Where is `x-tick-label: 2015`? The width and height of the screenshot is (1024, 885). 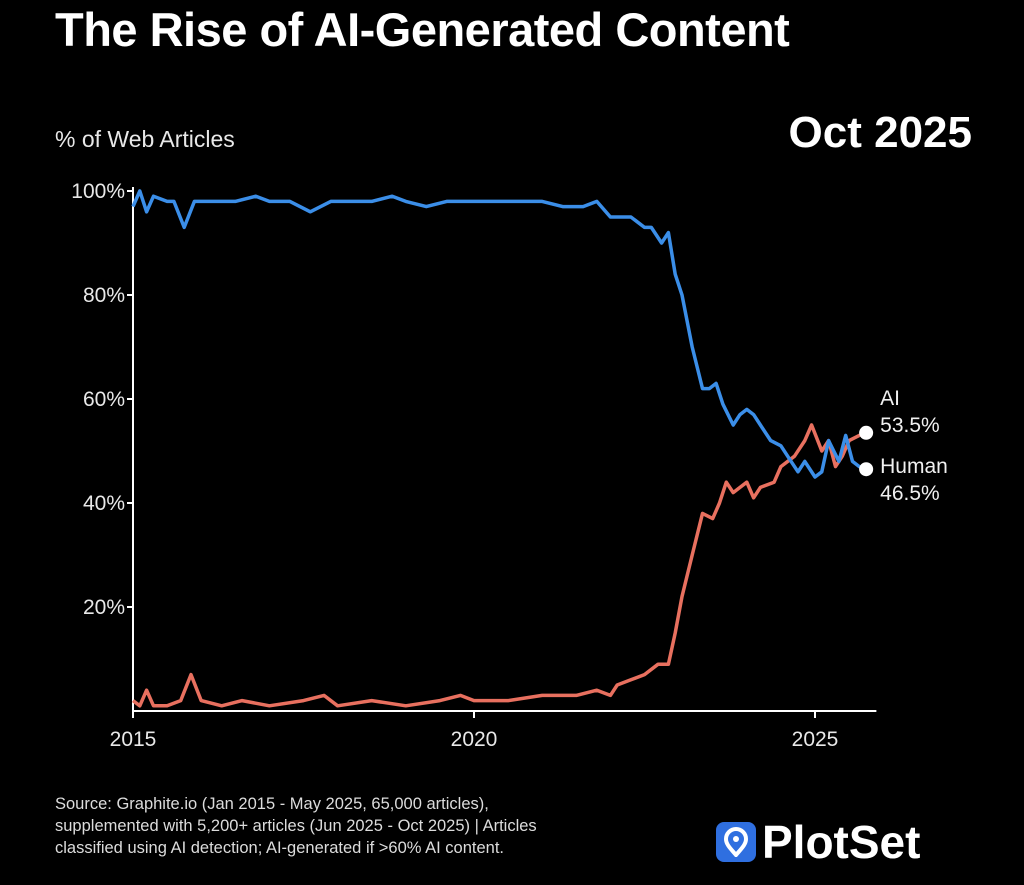 x-tick-label: 2015 is located at coordinates (133, 739).